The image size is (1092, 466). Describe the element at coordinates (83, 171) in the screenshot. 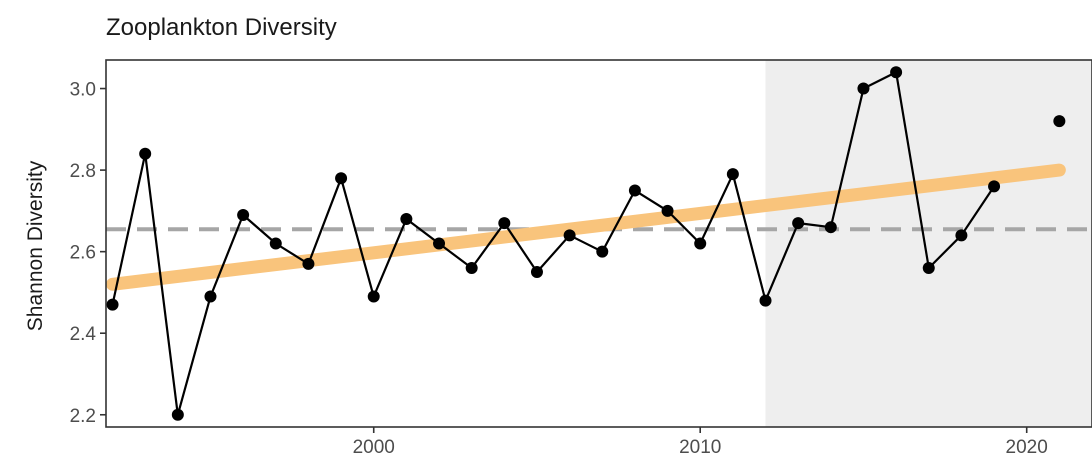

I see `y-tick-label: 2.8` at that location.